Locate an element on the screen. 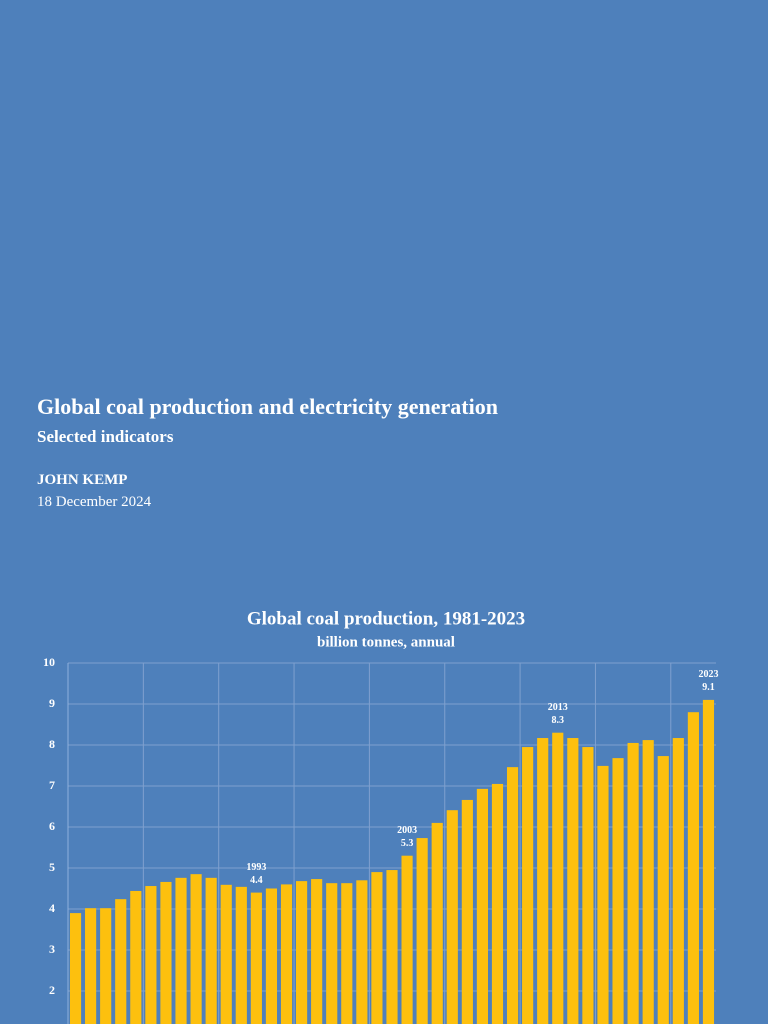 The height and width of the screenshot is (1024, 768). date: 18 December 2024 is located at coordinates (94, 502).